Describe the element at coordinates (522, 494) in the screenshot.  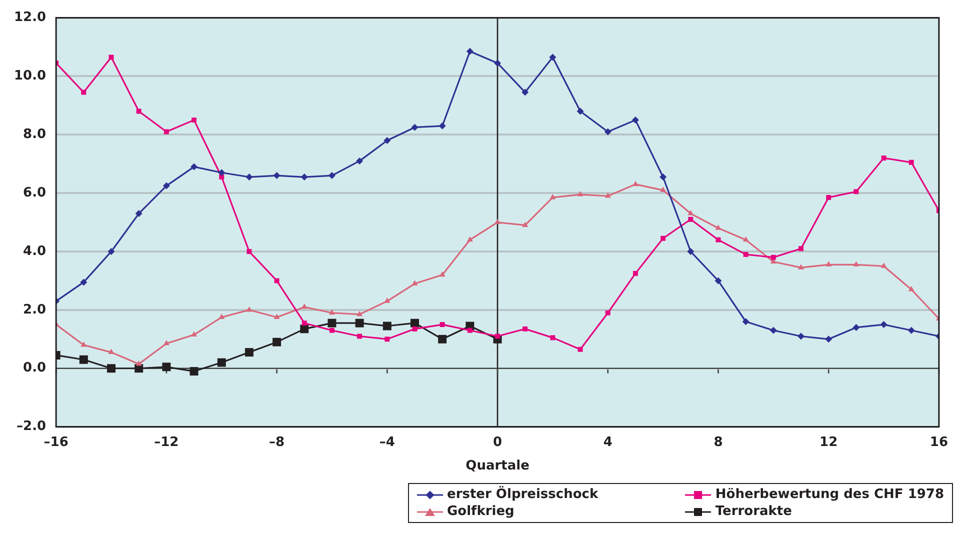
I see `legend-label: erster Ölpreisschock` at that location.